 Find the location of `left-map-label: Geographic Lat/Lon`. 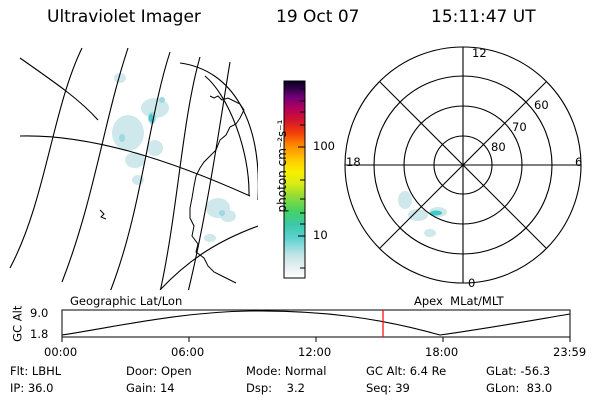

left-map-label: Geographic Lat/Lon is located at coordinates (126, 301).